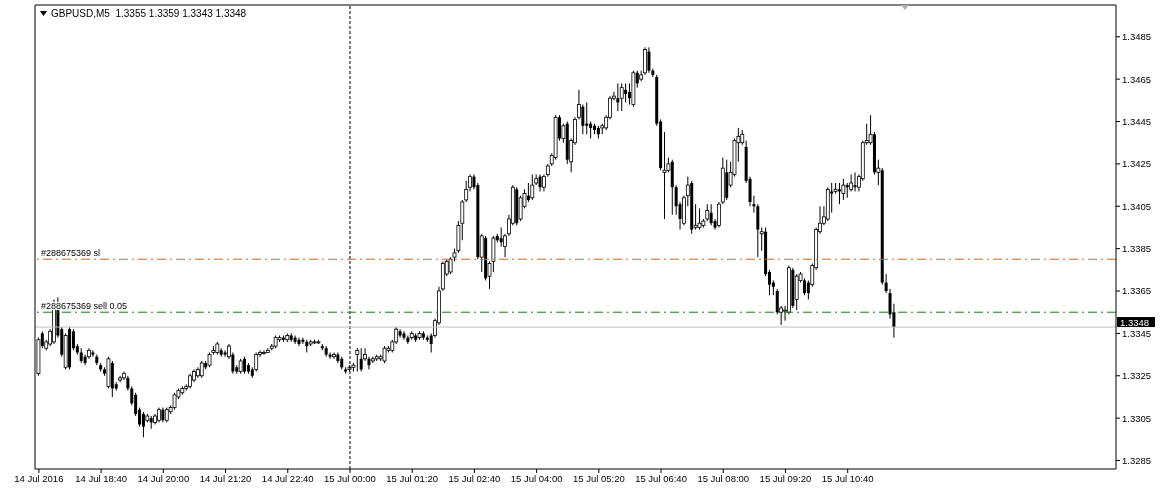 Image resolution: width=1162 pixels, height=491 pixels. I want to click on y-tick-label: 1.3305, so click(1137, 418).